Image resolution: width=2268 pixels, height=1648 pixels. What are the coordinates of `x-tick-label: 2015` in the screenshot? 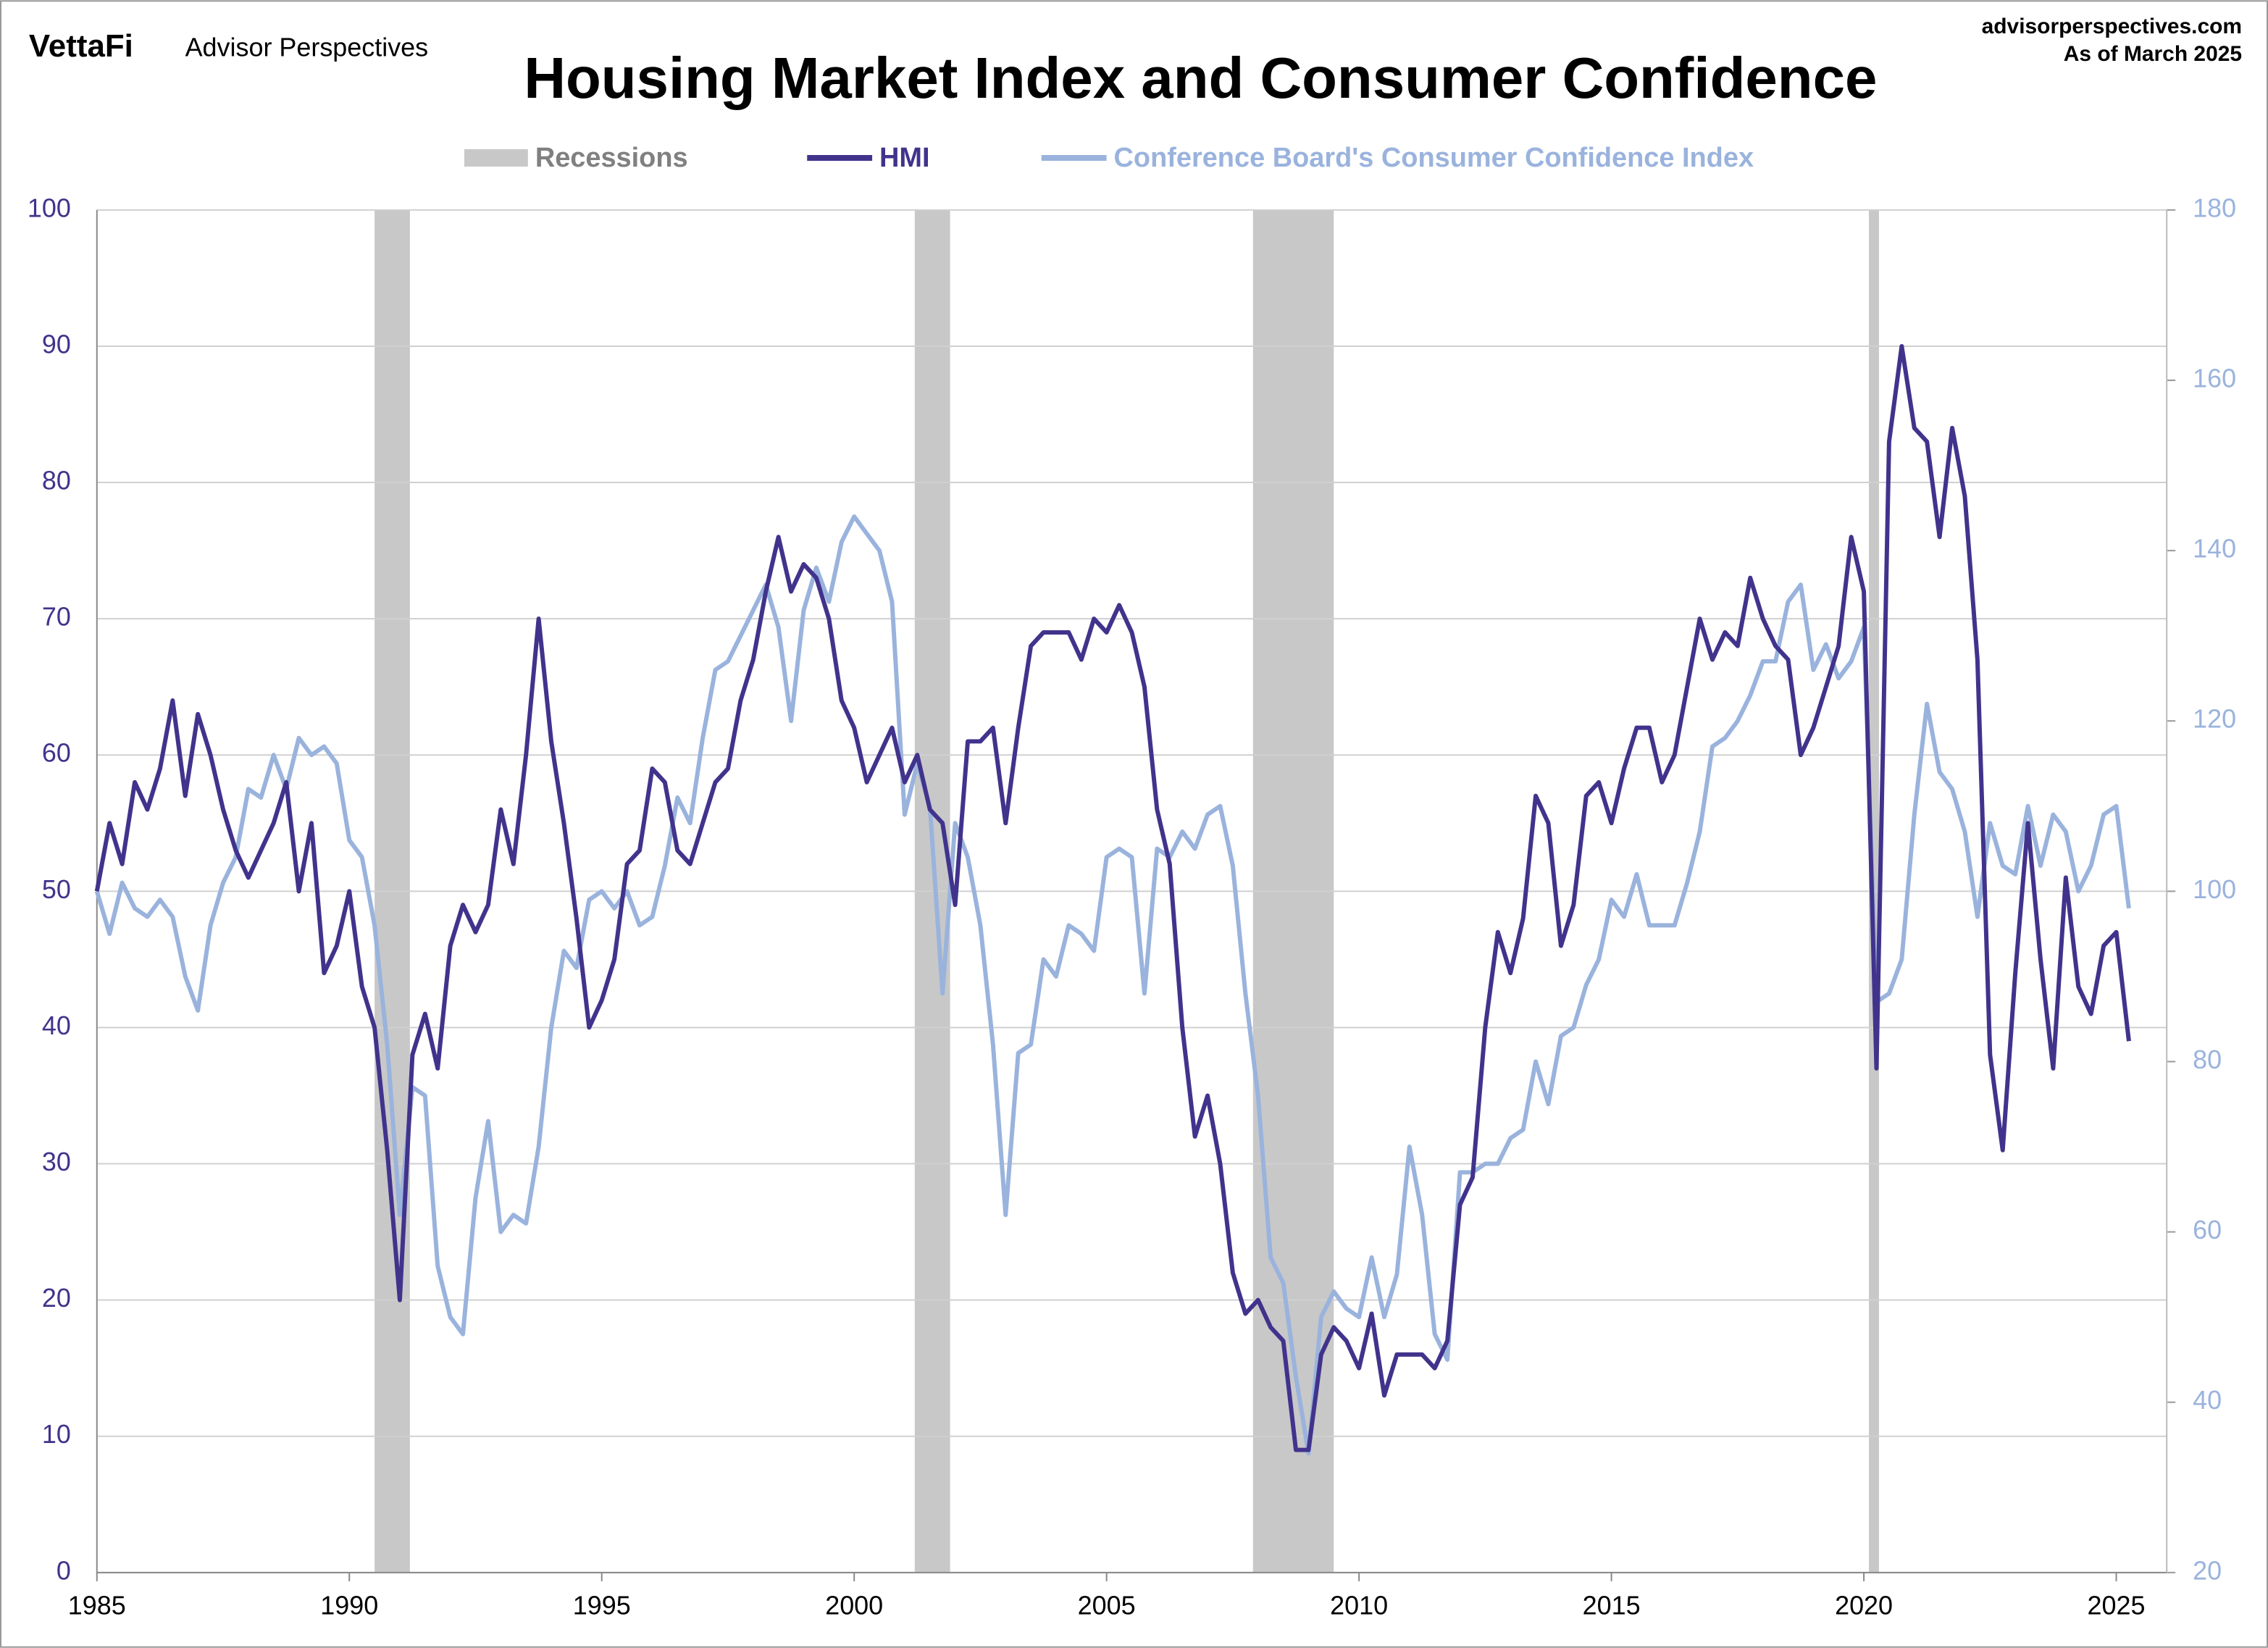 It's located at (1612, 1605).